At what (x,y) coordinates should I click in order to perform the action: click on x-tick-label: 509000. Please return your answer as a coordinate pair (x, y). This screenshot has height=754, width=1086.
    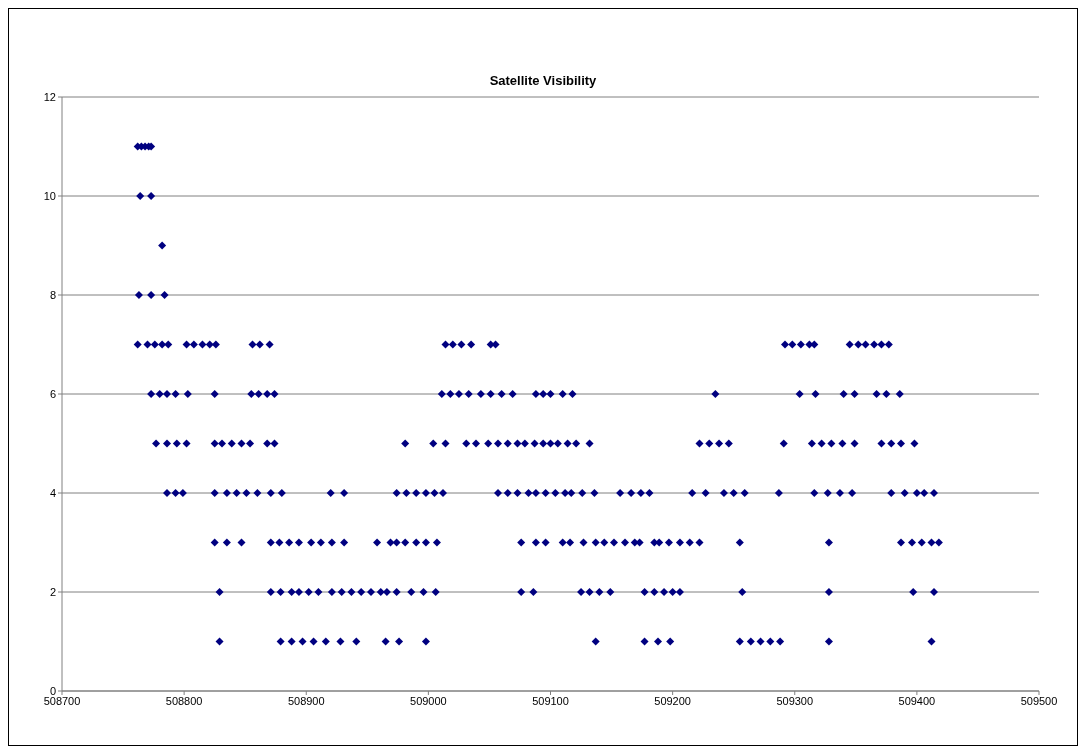
    Looking at the image, I should click on (428, 700).